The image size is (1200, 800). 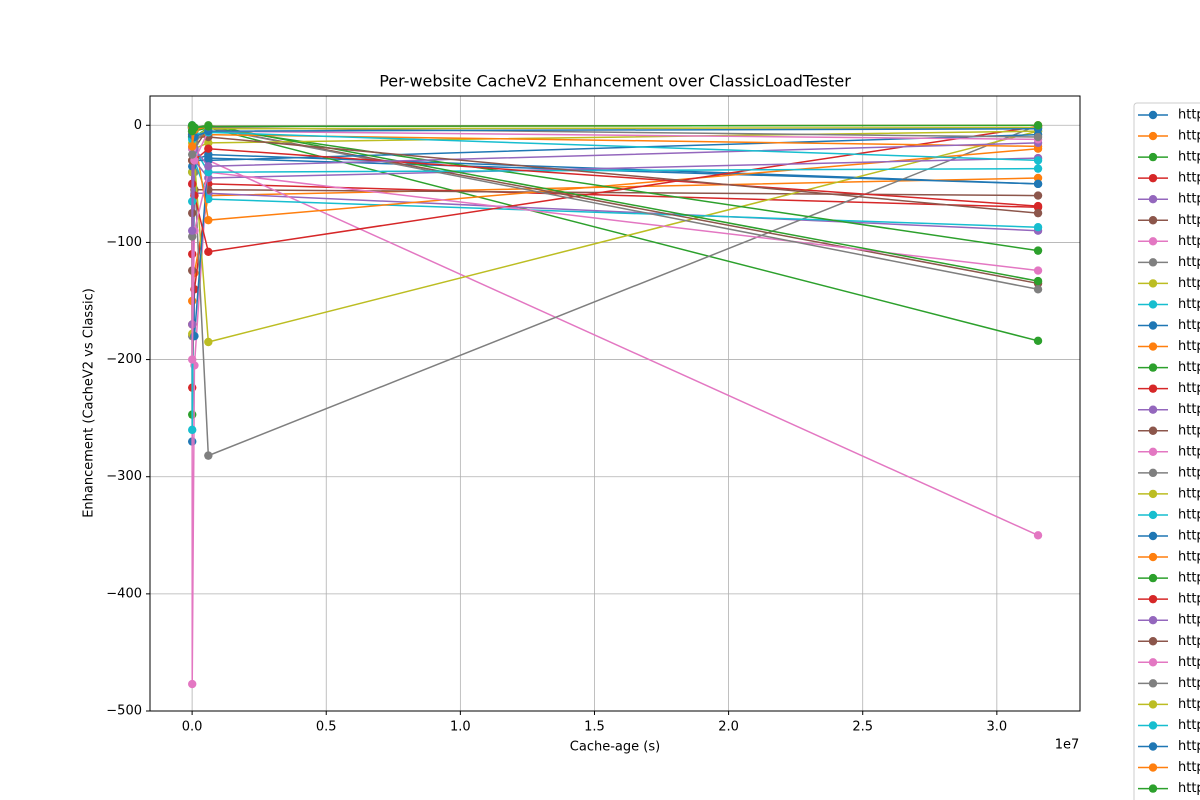 What do you see at coordinates (138, 125) in the screenshot?
I see `y-tick-label: 0` at bounding box center [138, 125].